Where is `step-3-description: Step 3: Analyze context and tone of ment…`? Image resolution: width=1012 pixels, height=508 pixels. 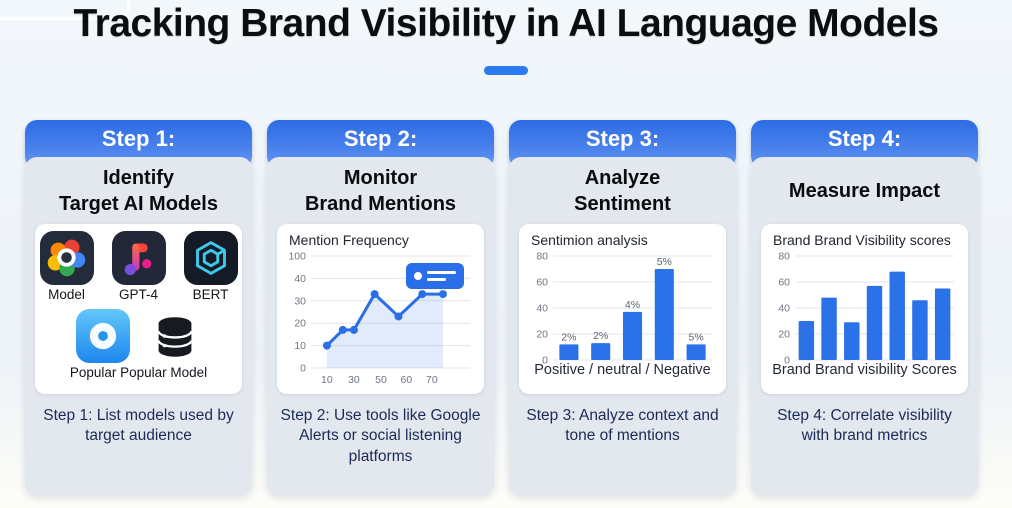 step-3-description: Step 3: Analyze context and tone of ment… is located at coordinates (622, 426).